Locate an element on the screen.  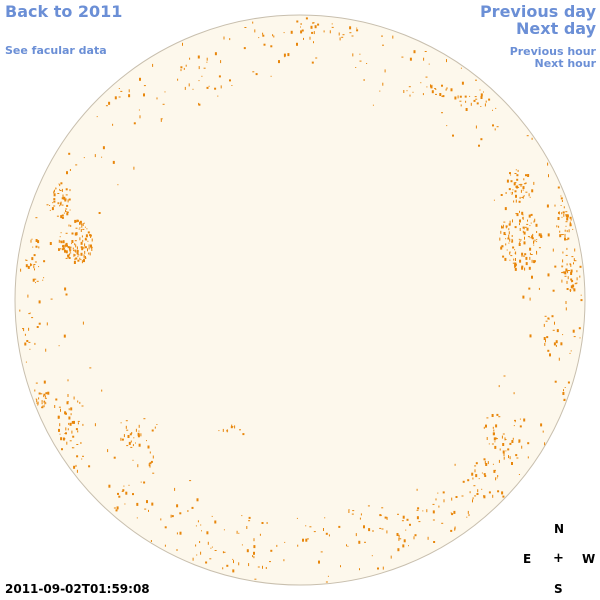
compass-east-label: E is located at coordinates (527, 559).